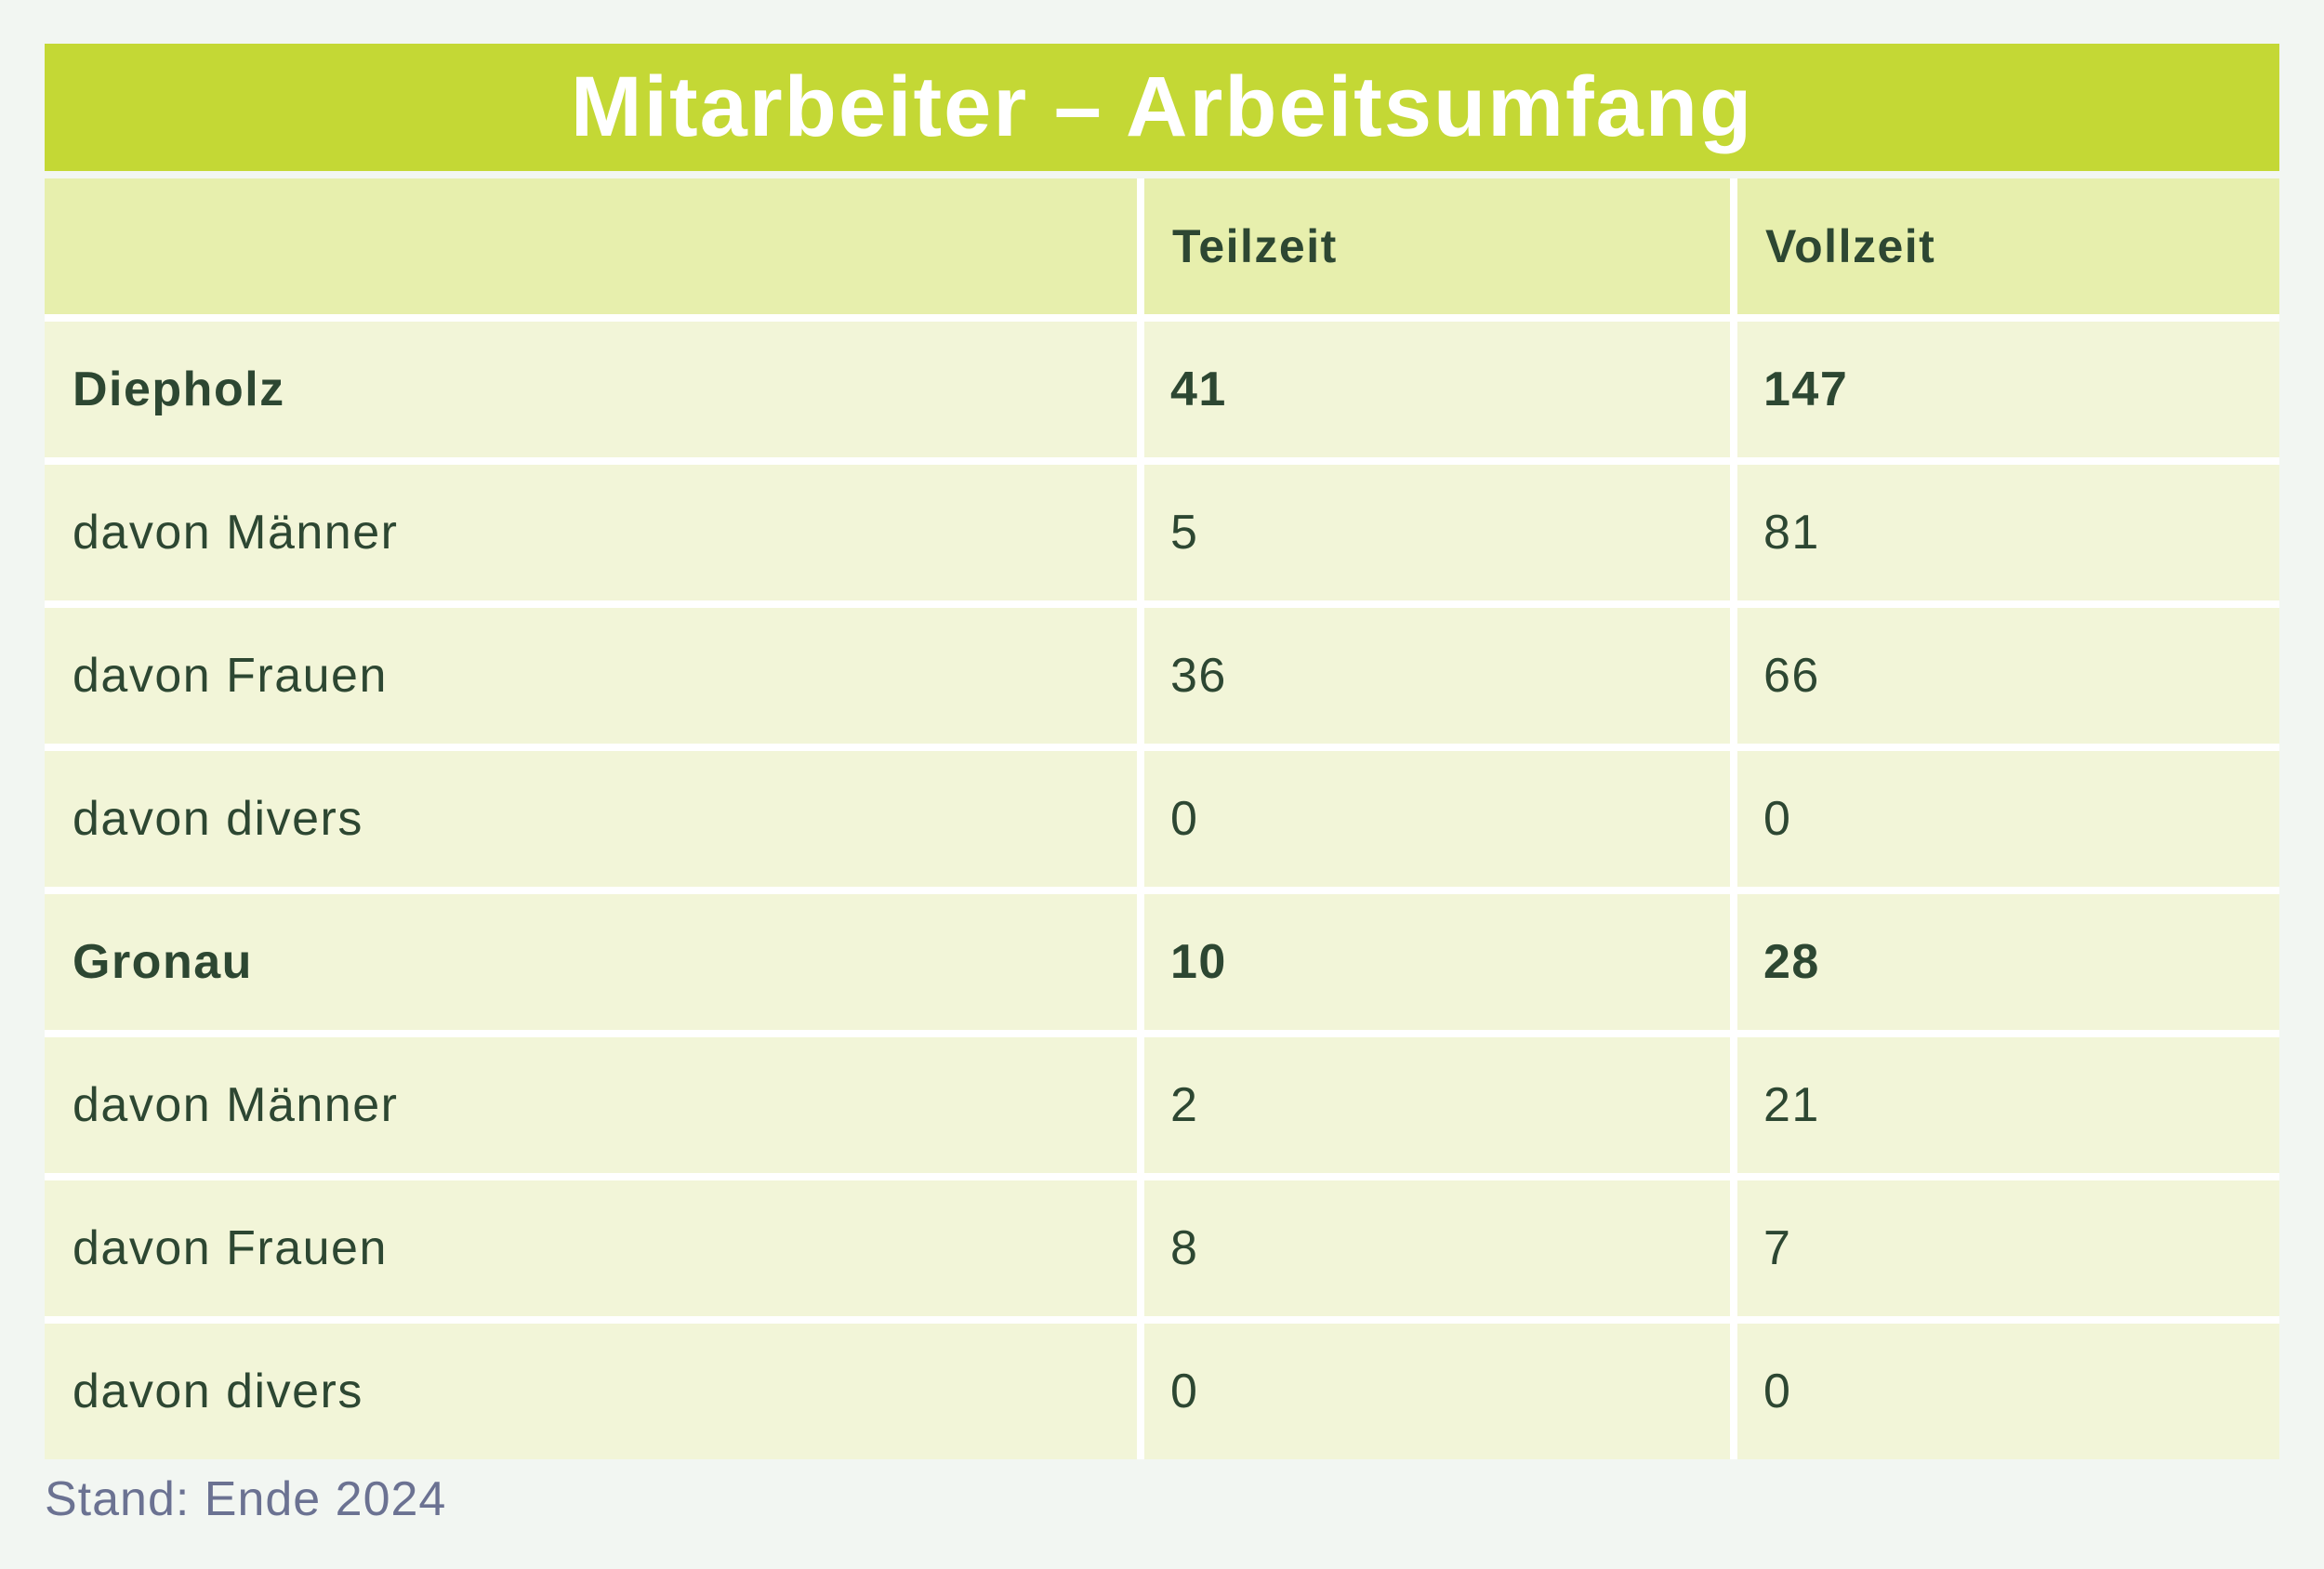  What do you see at coordinates (1437, 246) in the screenshot?
I see `column-header-teilzeit: Teilzeit` at bounding box center [1437, 246].